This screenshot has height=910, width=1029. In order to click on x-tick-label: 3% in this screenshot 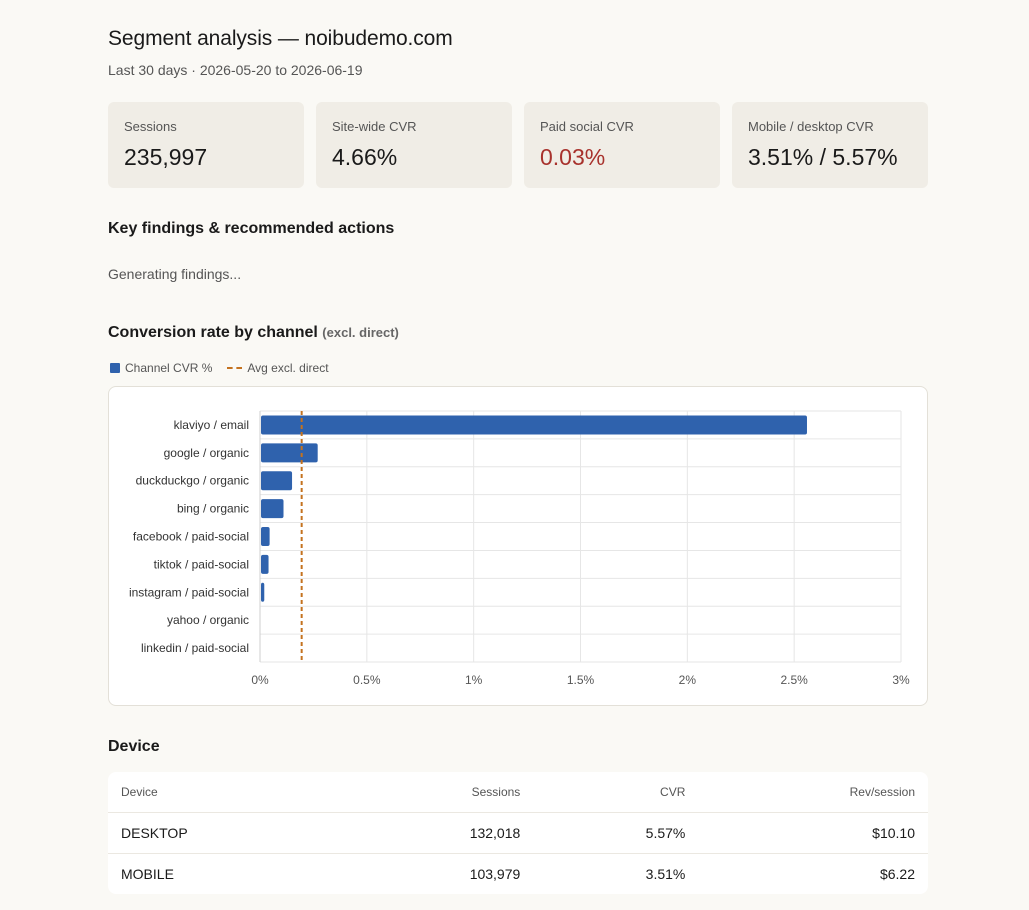, I will do `click(901, 680)`.